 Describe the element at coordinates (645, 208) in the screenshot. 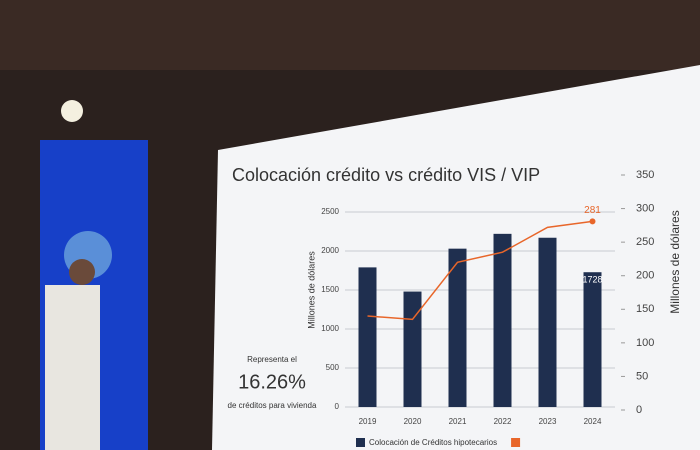

I see `y2-tick-label: 300` at that location.